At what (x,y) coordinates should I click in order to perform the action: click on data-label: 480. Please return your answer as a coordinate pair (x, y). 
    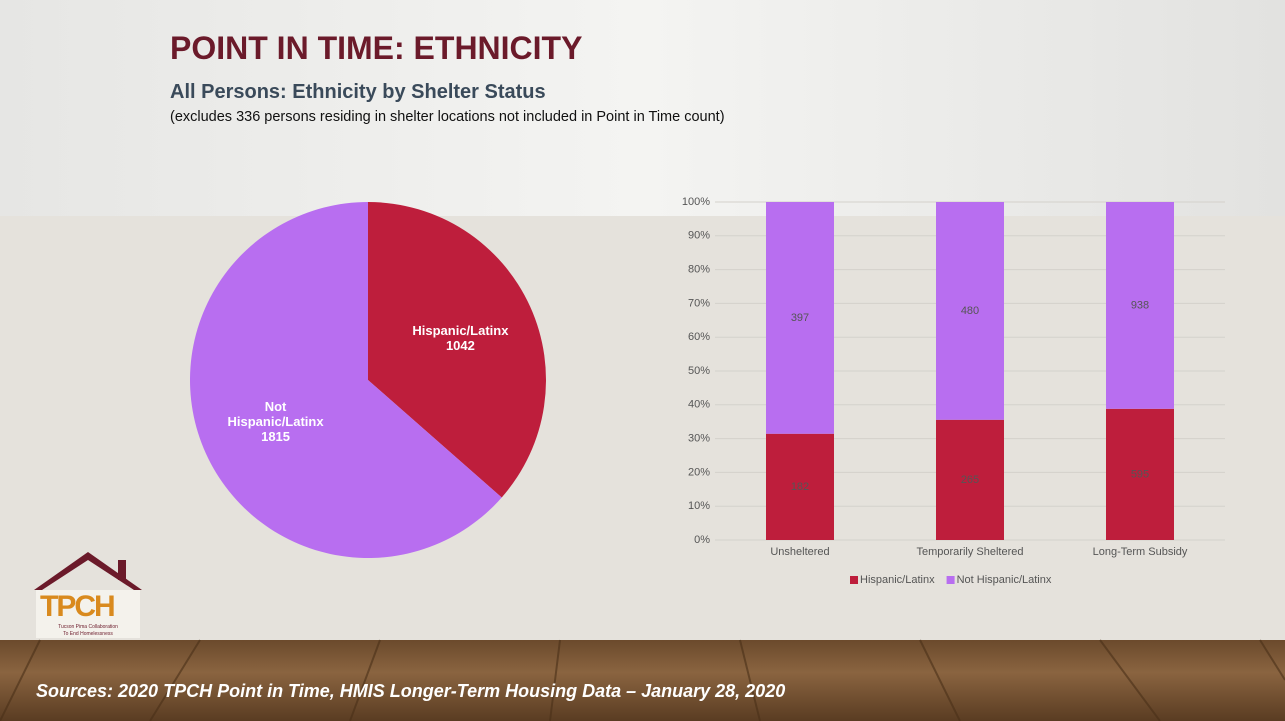
    Looking at the image, I should click on (970, 311).